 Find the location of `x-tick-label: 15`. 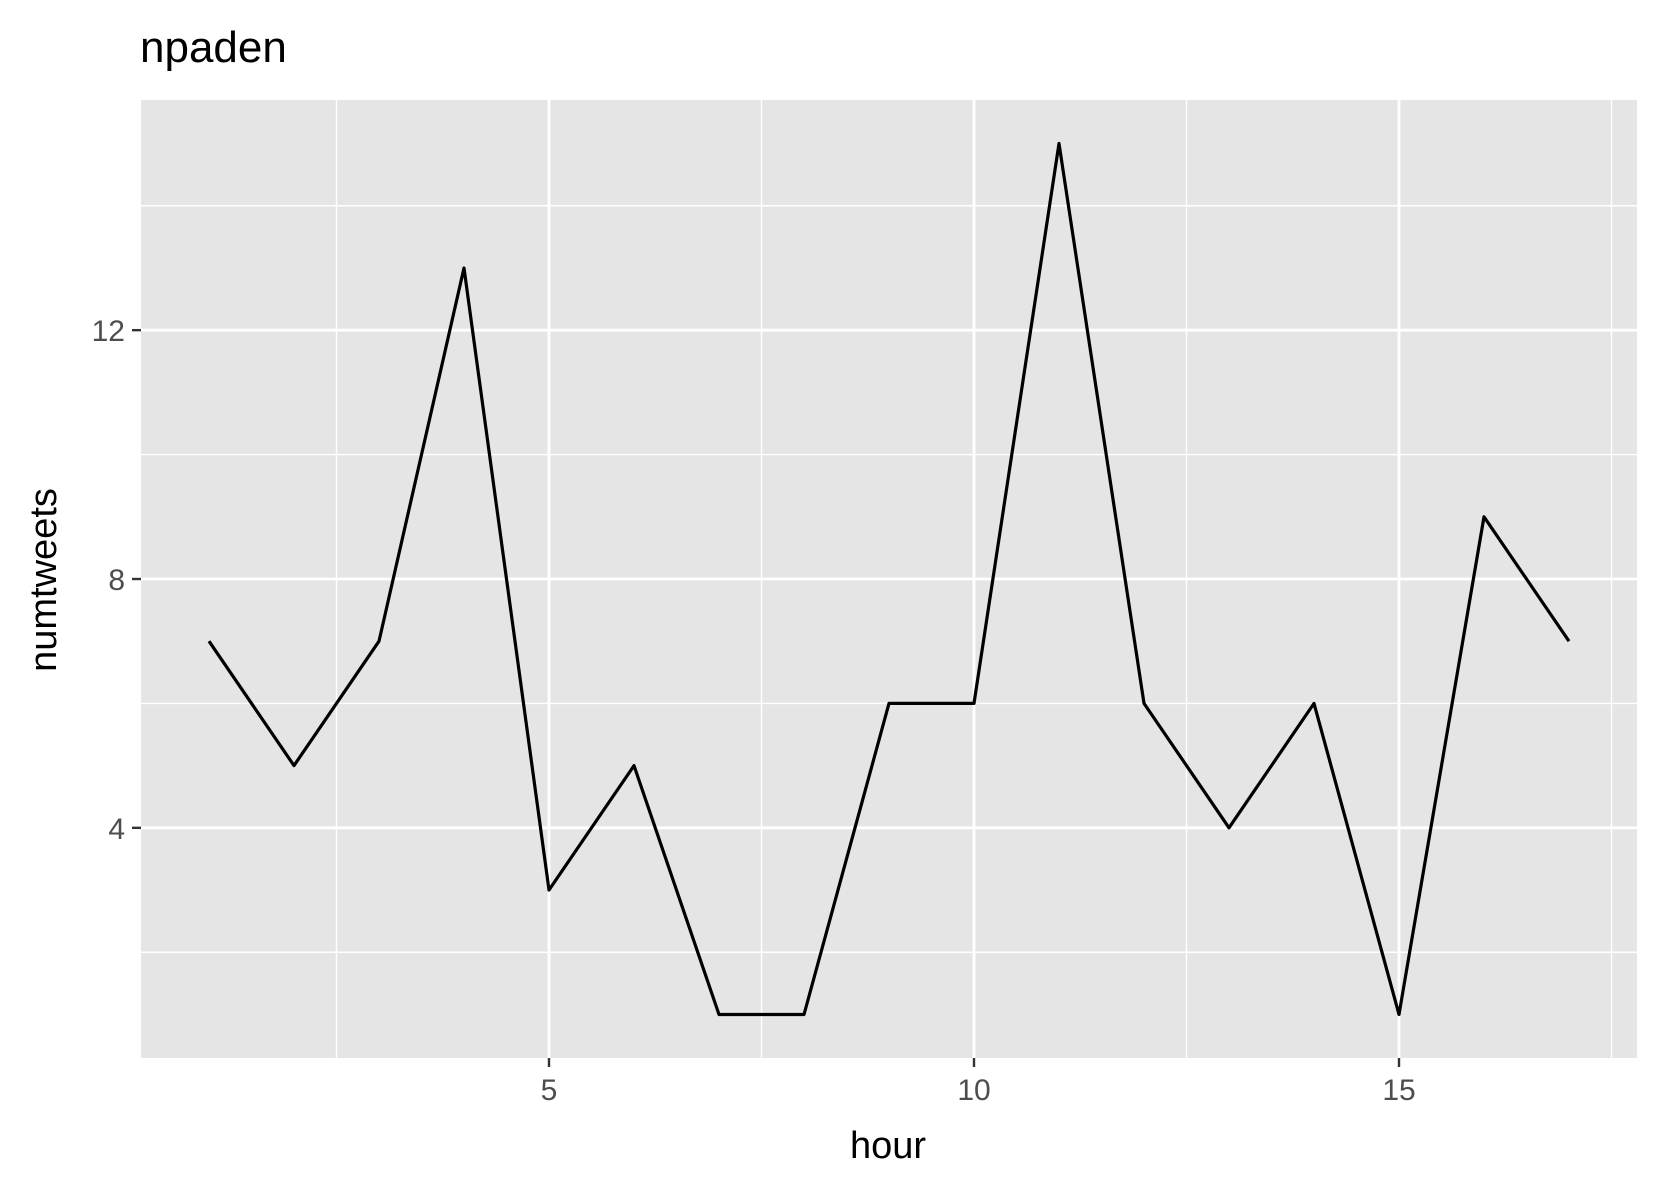

x-tick-label: 15 is located at coordinates (1398, 1090).